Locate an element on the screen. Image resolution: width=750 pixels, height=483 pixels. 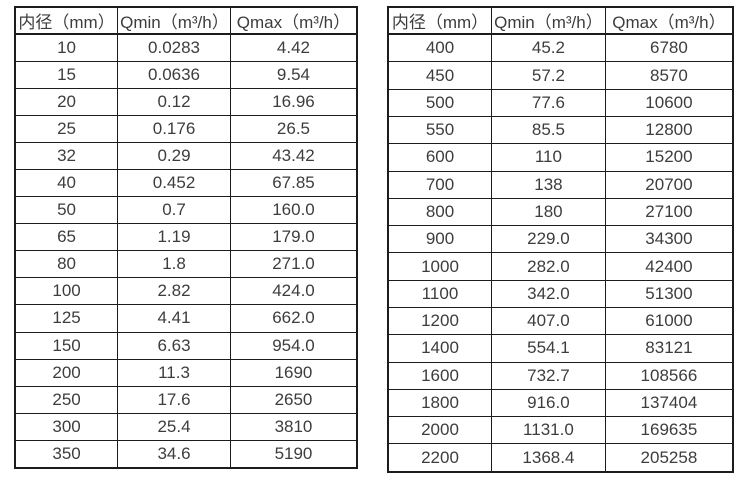
table-row: 550 85.5 12800 is located at coordinates (560, 130).